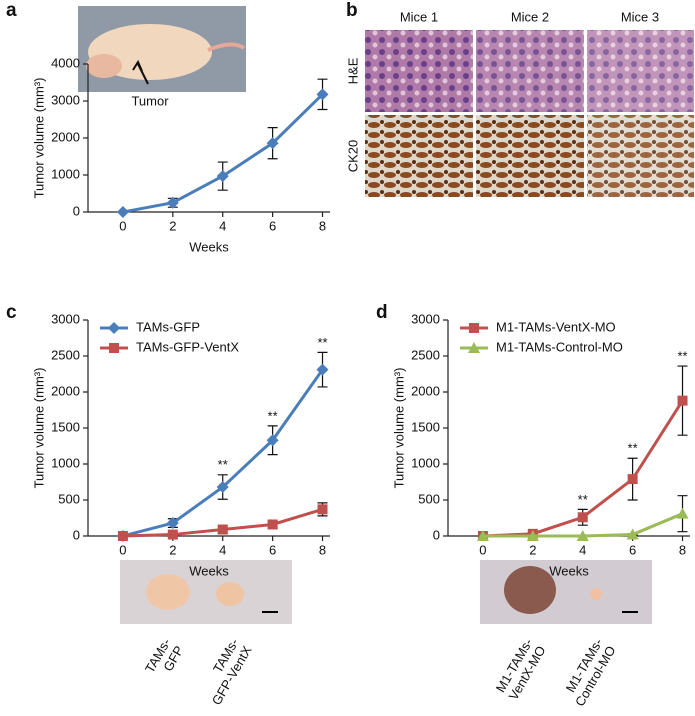 This screenshot has width=695, height=716. Describe the element at coordinates (521, 669) in the screenshot. I see `photo-label: M1-TAMs-VentX-MO` at that location.